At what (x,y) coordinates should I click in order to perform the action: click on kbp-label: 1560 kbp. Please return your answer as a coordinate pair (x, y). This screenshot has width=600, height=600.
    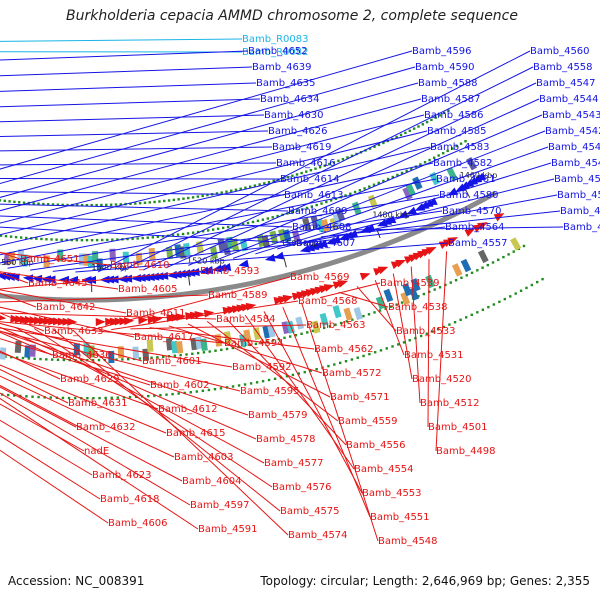
    Looking at the image, I should click on (17, 262).